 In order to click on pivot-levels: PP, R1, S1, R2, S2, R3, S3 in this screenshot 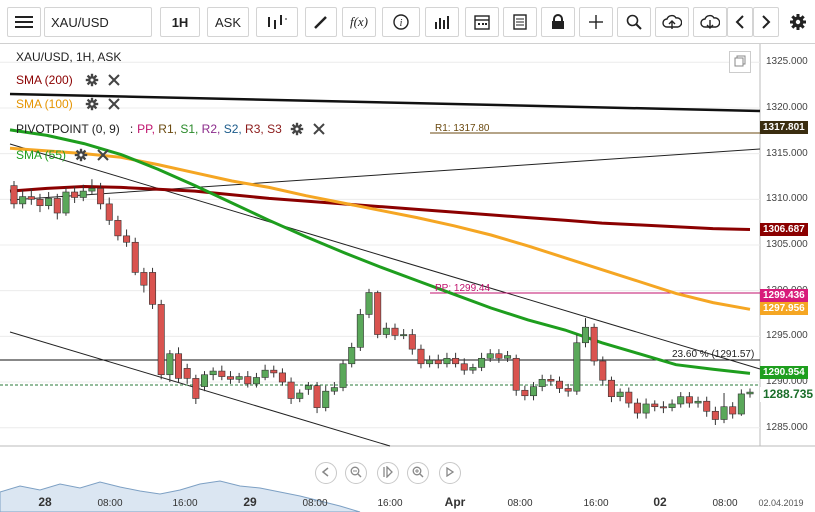, I will do `click(209, 129)`.